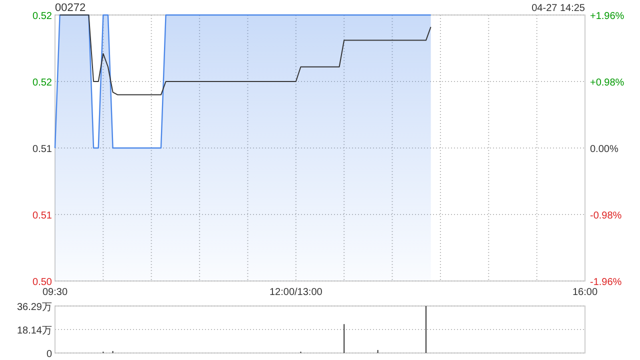  Describe the element at coordinates (55, 292) in the screenshot. I see `x-tick-label: 09:30` at that location.